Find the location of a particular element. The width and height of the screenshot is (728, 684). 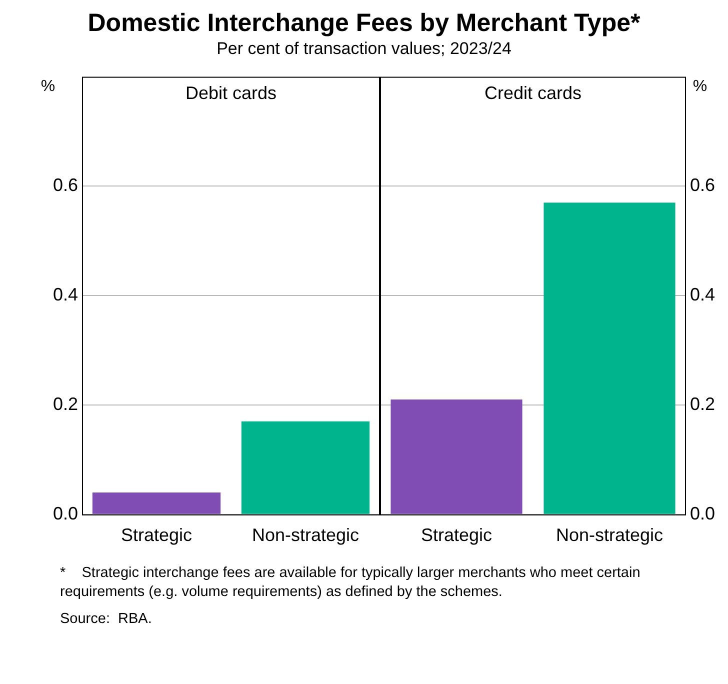

y2-tick-label: 0.4 is located at coordinates (703, 294).